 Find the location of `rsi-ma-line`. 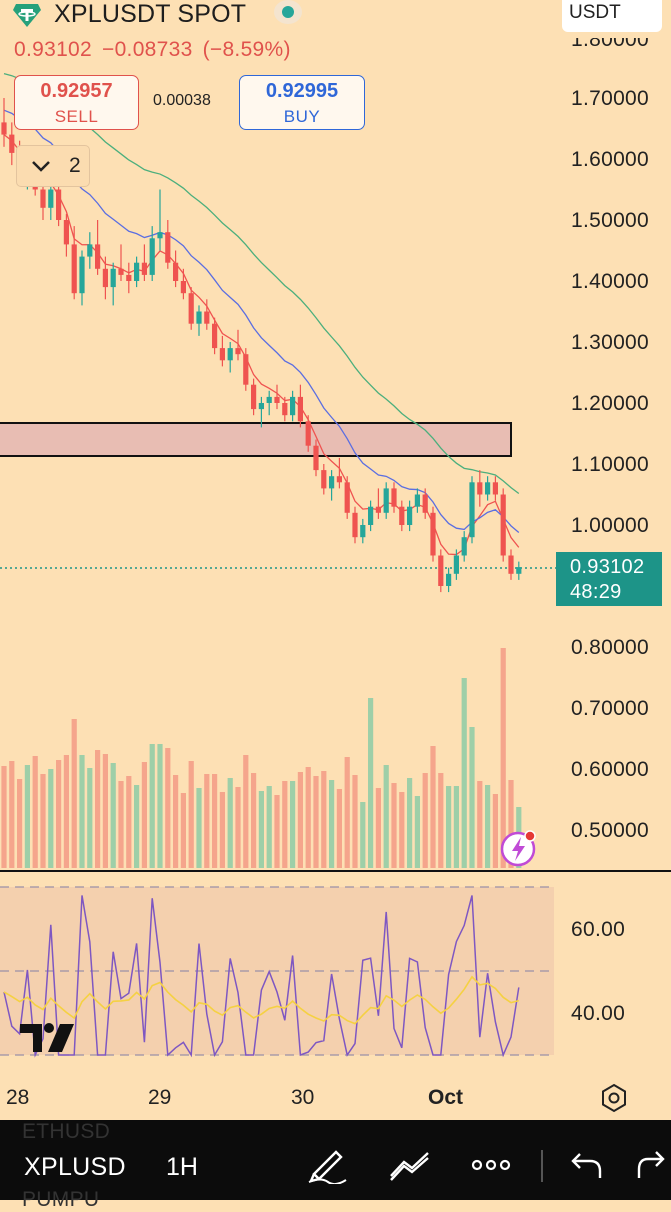

rsi-ma-line is located at coordinates (261, 1000).